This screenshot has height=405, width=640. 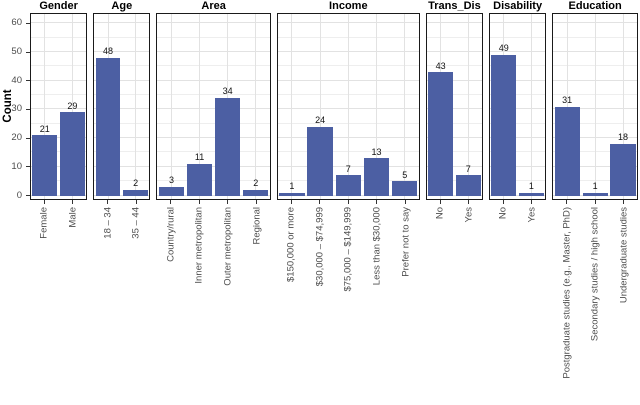 What do you see at coordinates (454, 201) in the screenshot?
I see `facet-trans-dis: Trans_Dis 43 7 No Yes` at bounding box center [454, 201].